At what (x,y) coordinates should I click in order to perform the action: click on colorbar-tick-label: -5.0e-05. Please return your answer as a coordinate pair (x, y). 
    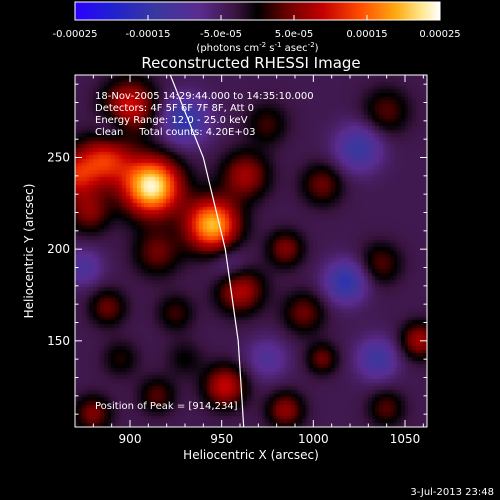
    Looking at the image, I should click on (221, 34).